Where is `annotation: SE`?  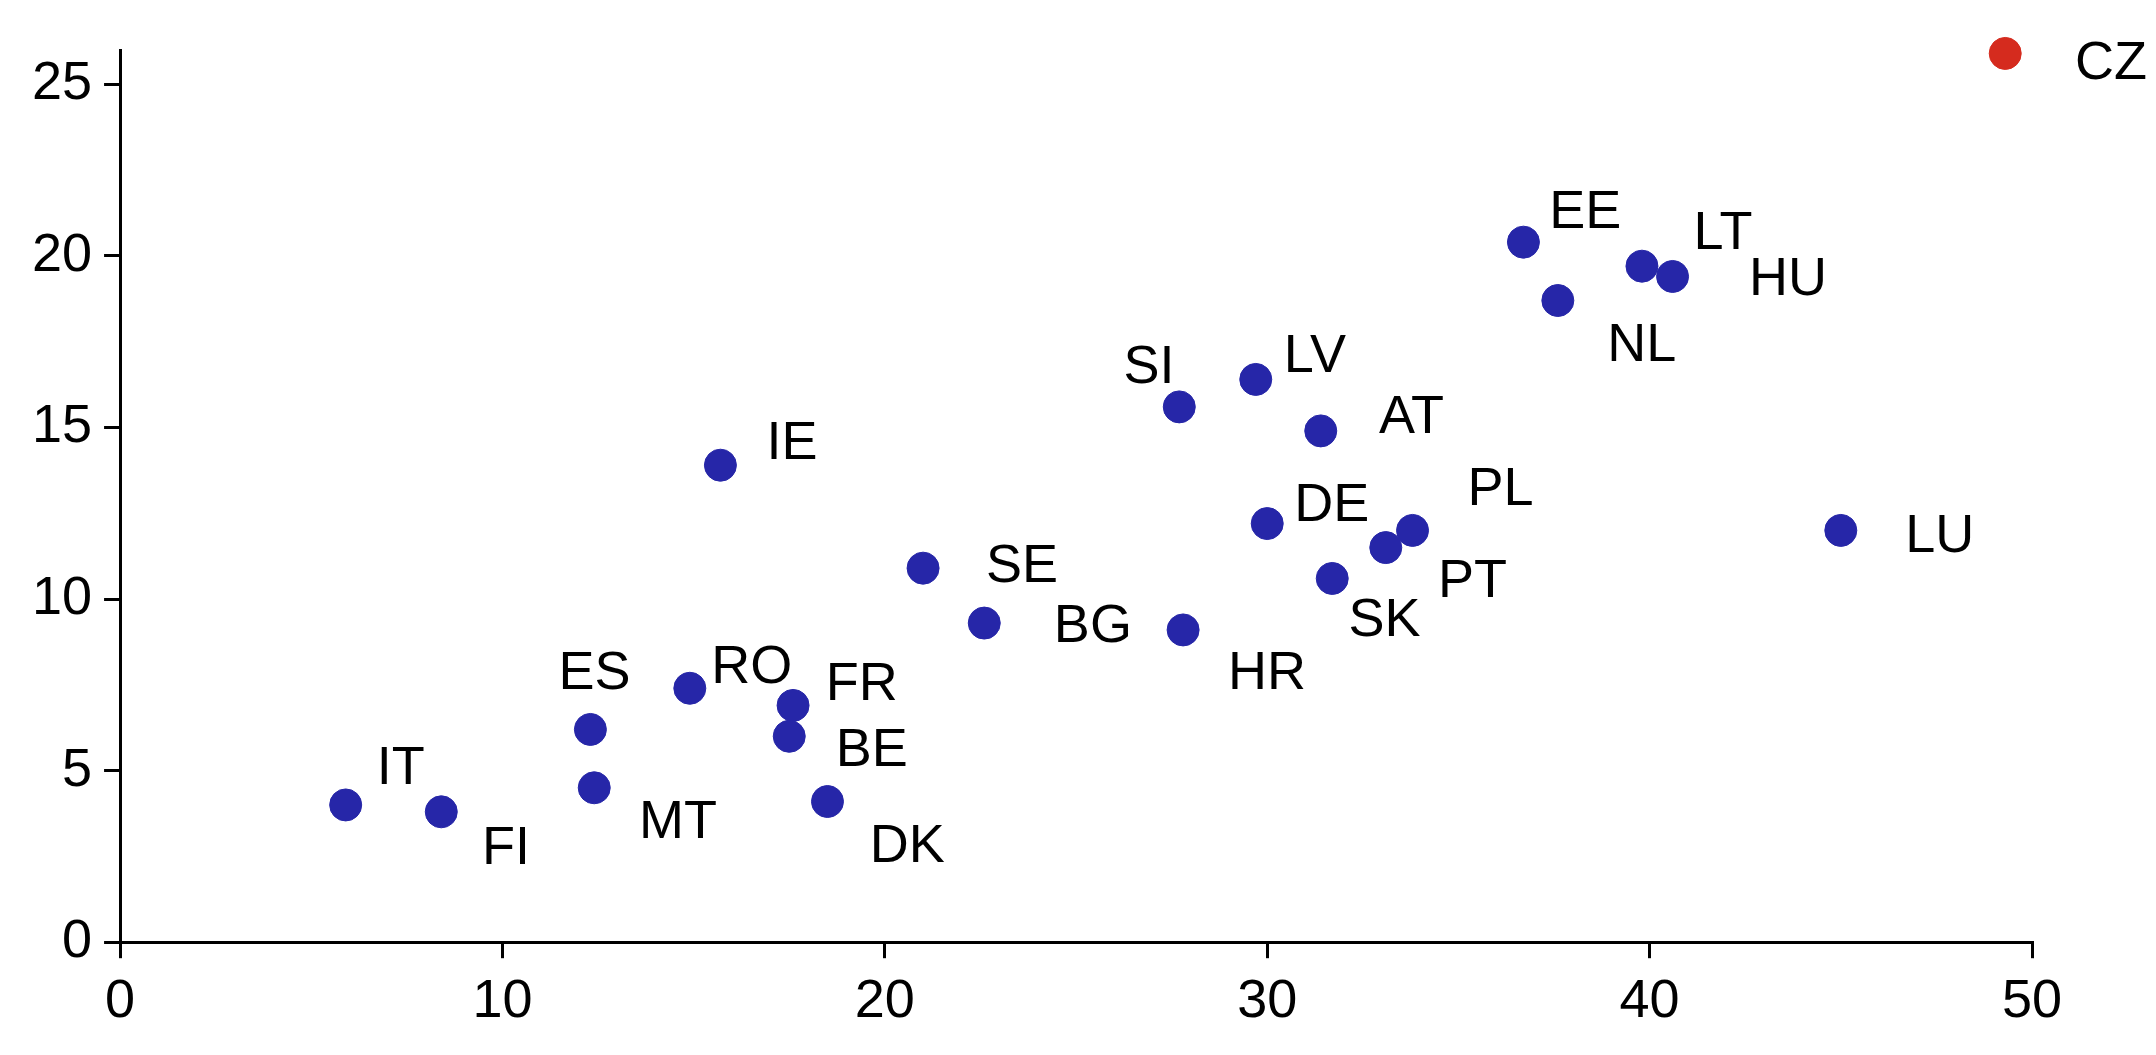 annotation: SE is located at coordinates (1022, 562).